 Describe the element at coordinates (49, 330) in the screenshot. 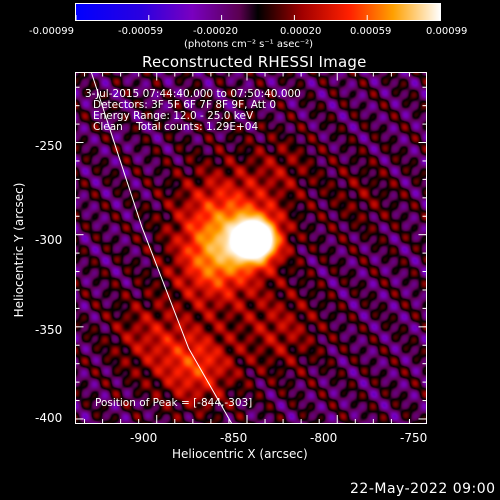

I see `y-tick-label-2: -350` at that location.